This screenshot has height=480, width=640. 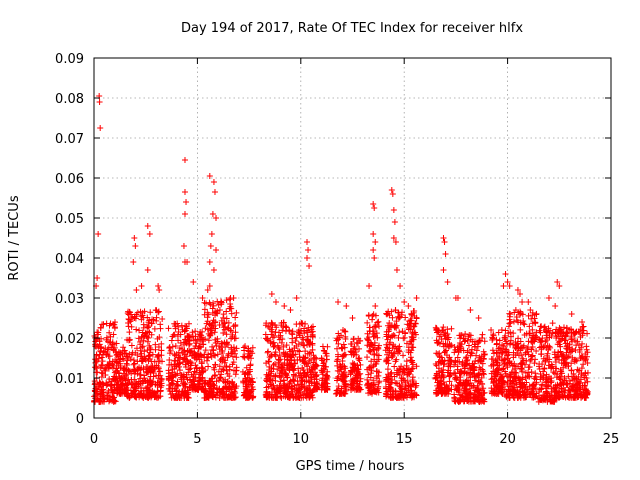 I want to click on y-tick-label: 0.02, so click(x=69, y=339).